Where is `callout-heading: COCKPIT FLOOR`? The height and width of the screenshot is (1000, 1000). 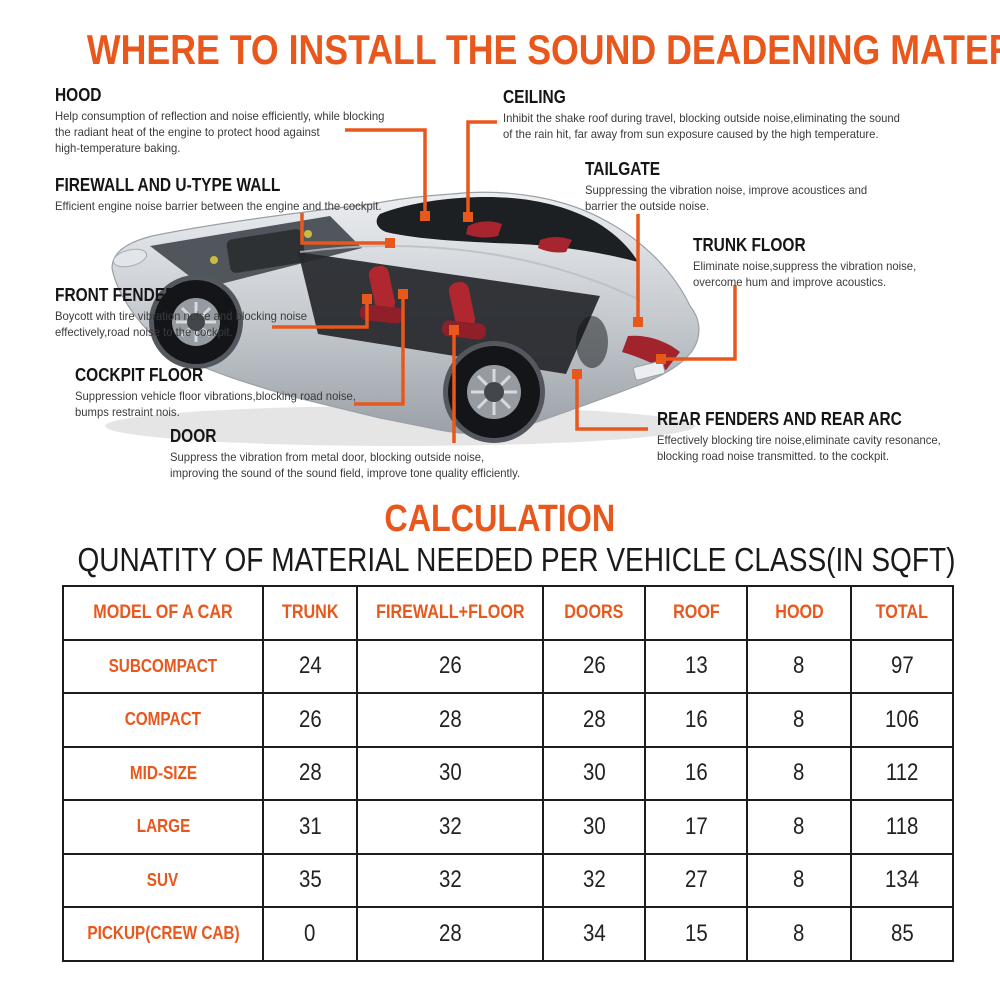 callout-heading: COCKPIT FLOOR is located at coordinates (139, 375).